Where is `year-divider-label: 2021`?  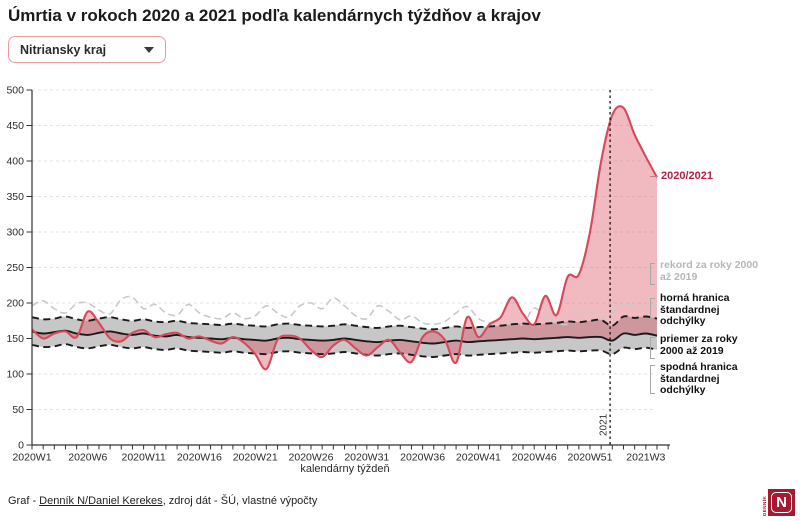
year-divider-label: 2021 is located at coordinates (604, 424).